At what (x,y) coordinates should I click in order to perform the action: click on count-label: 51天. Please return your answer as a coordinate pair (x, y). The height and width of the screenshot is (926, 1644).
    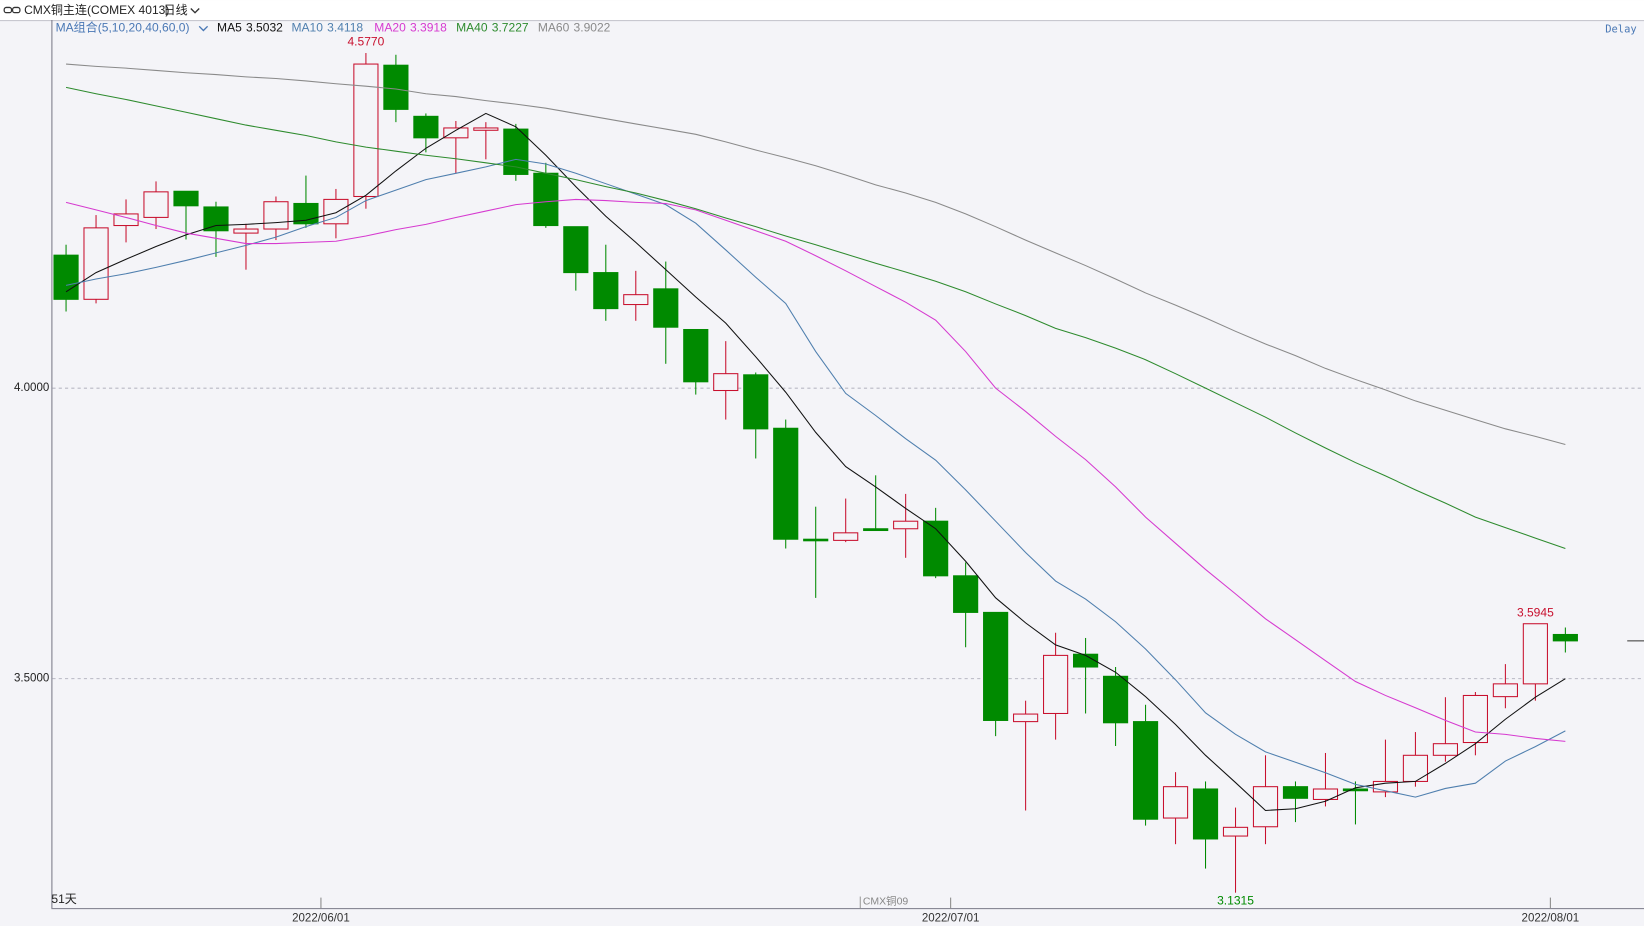
    Looking at the image, I should click on (63, 899).